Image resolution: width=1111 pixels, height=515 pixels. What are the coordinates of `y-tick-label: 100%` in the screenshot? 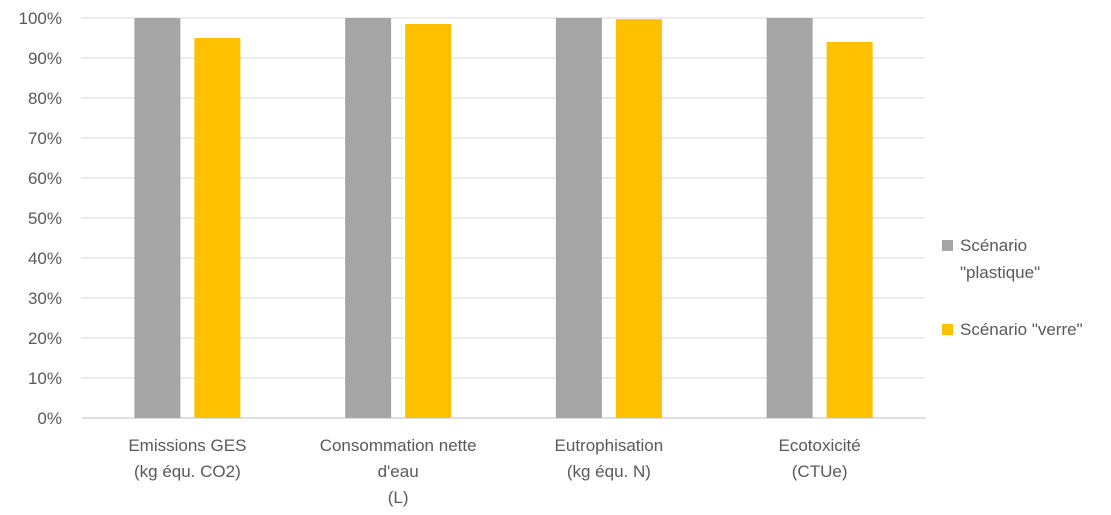 It's located at (40, 18).